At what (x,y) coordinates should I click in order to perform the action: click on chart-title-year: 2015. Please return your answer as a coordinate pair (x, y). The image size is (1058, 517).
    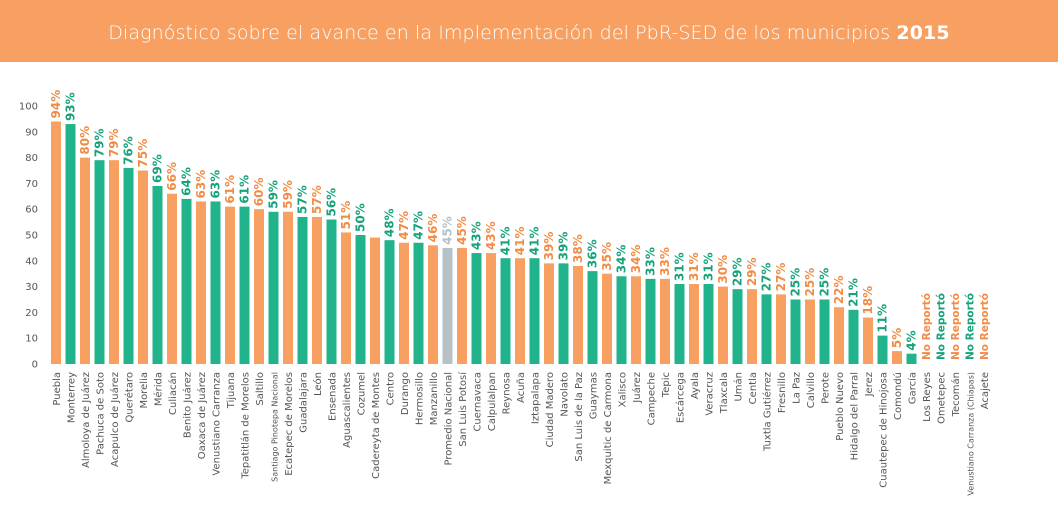
    Looking at the image, I should click on (923, 33).